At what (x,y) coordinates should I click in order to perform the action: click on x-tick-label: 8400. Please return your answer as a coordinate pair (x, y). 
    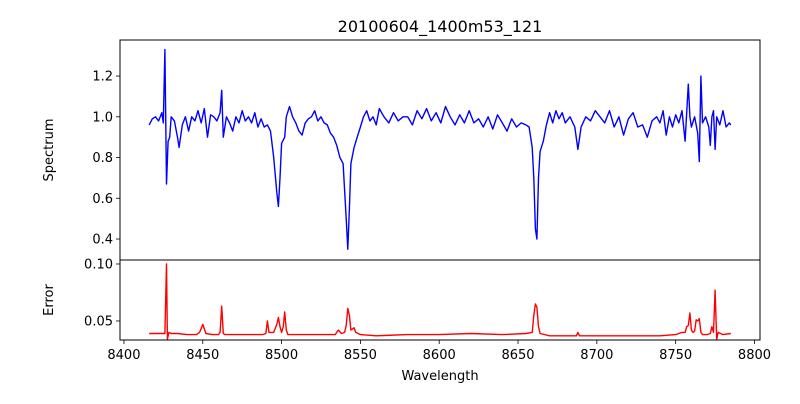
    Looking at the image, I should click on (123, 355).